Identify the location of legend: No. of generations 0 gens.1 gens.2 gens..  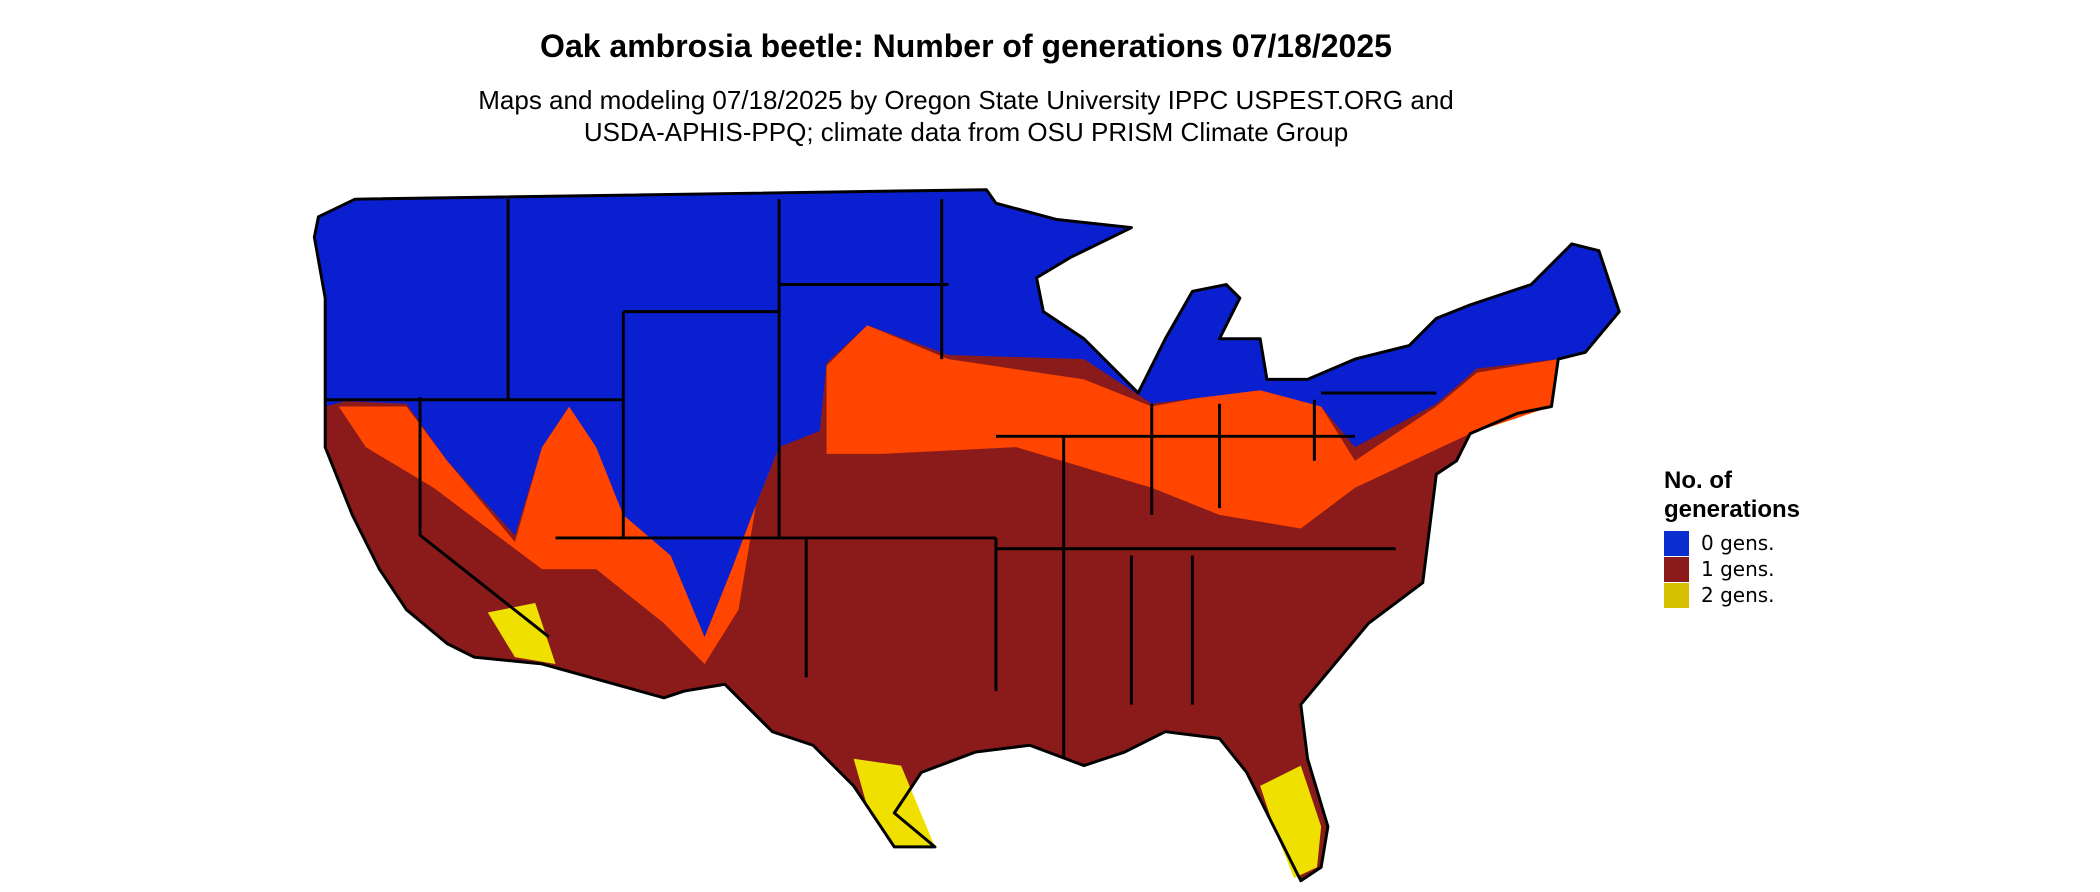
(1732, 537).